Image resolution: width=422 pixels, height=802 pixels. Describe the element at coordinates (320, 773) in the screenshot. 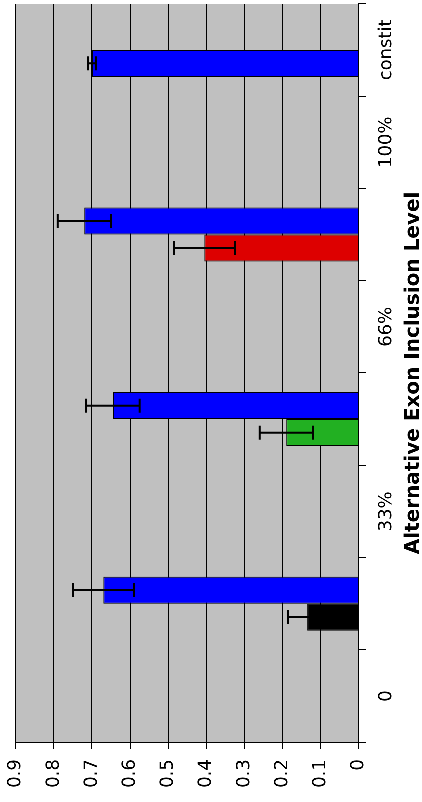

I see `x-tick-label: 0.1` at that location.